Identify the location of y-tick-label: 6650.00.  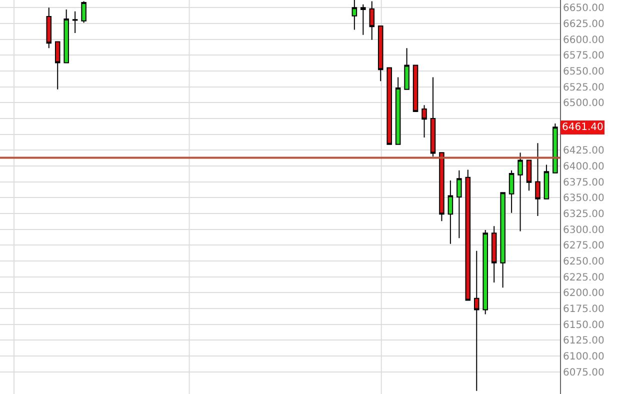
(583, 8).